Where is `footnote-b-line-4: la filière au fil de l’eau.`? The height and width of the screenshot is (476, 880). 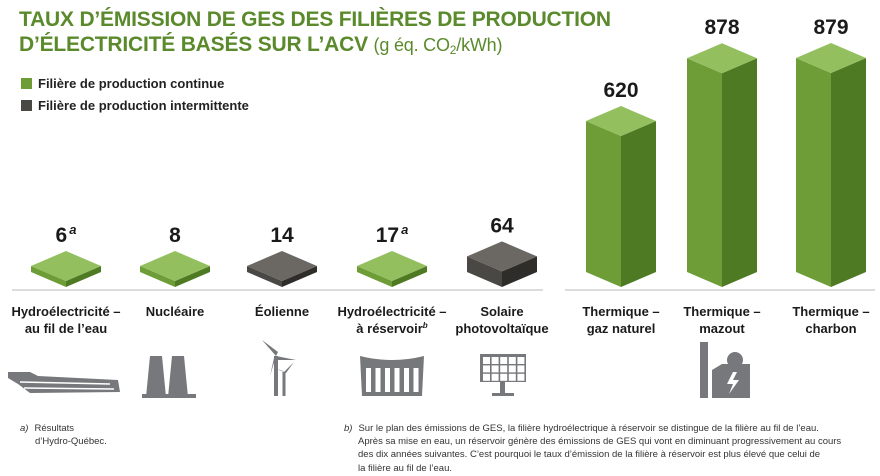 footnote-b-line-4: la filière au fil de l’eau. is located at coordinates (405, 468).